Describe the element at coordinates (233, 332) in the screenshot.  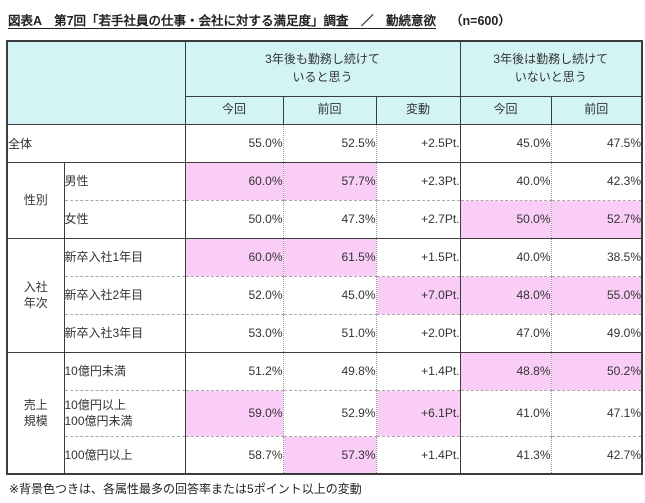
I see `value-cell: 53.0%` at that location.